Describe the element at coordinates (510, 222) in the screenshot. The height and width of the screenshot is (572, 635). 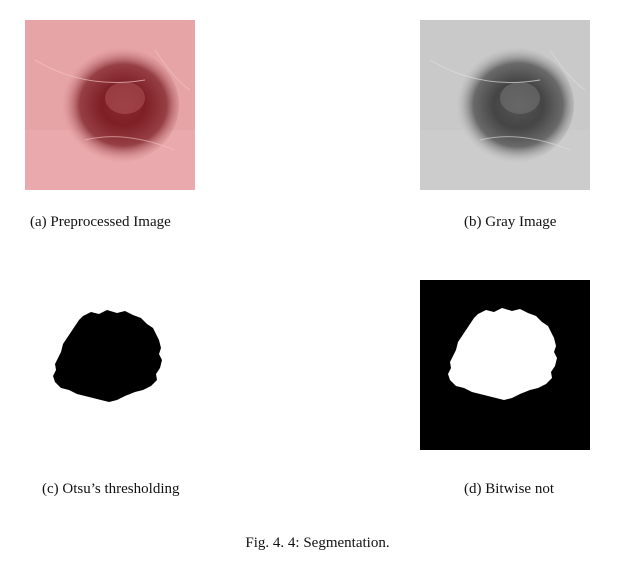
I see `caption-gray: (b) Gray Image` at that location.